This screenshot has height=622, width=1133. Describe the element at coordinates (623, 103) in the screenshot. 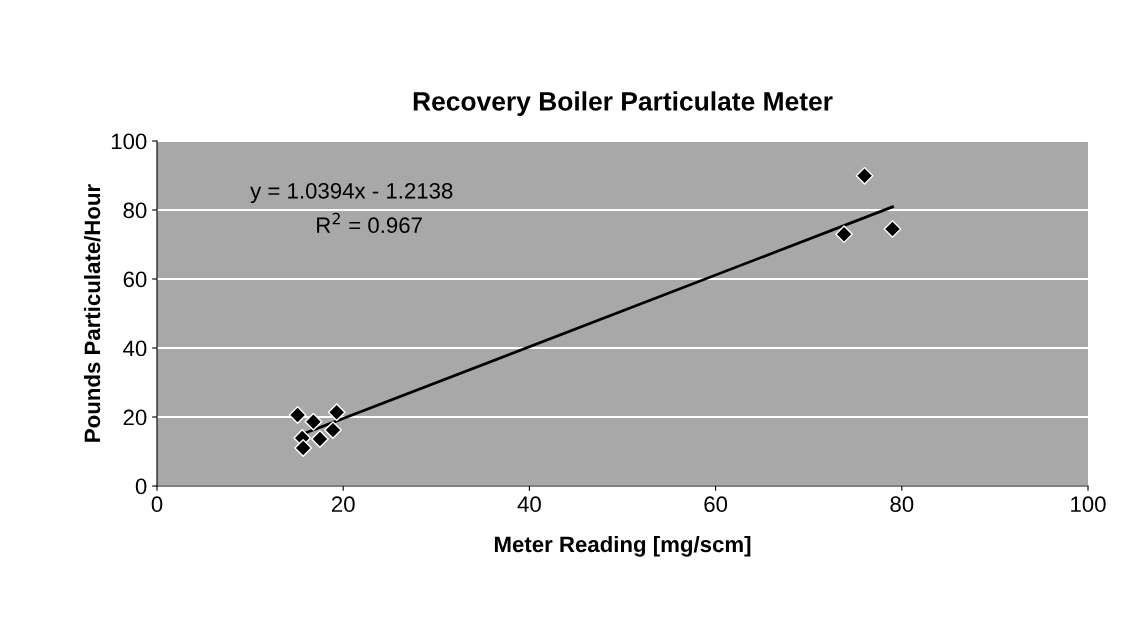

I see `chart-title: Recovery Boiler Particulate Meter` at that location.